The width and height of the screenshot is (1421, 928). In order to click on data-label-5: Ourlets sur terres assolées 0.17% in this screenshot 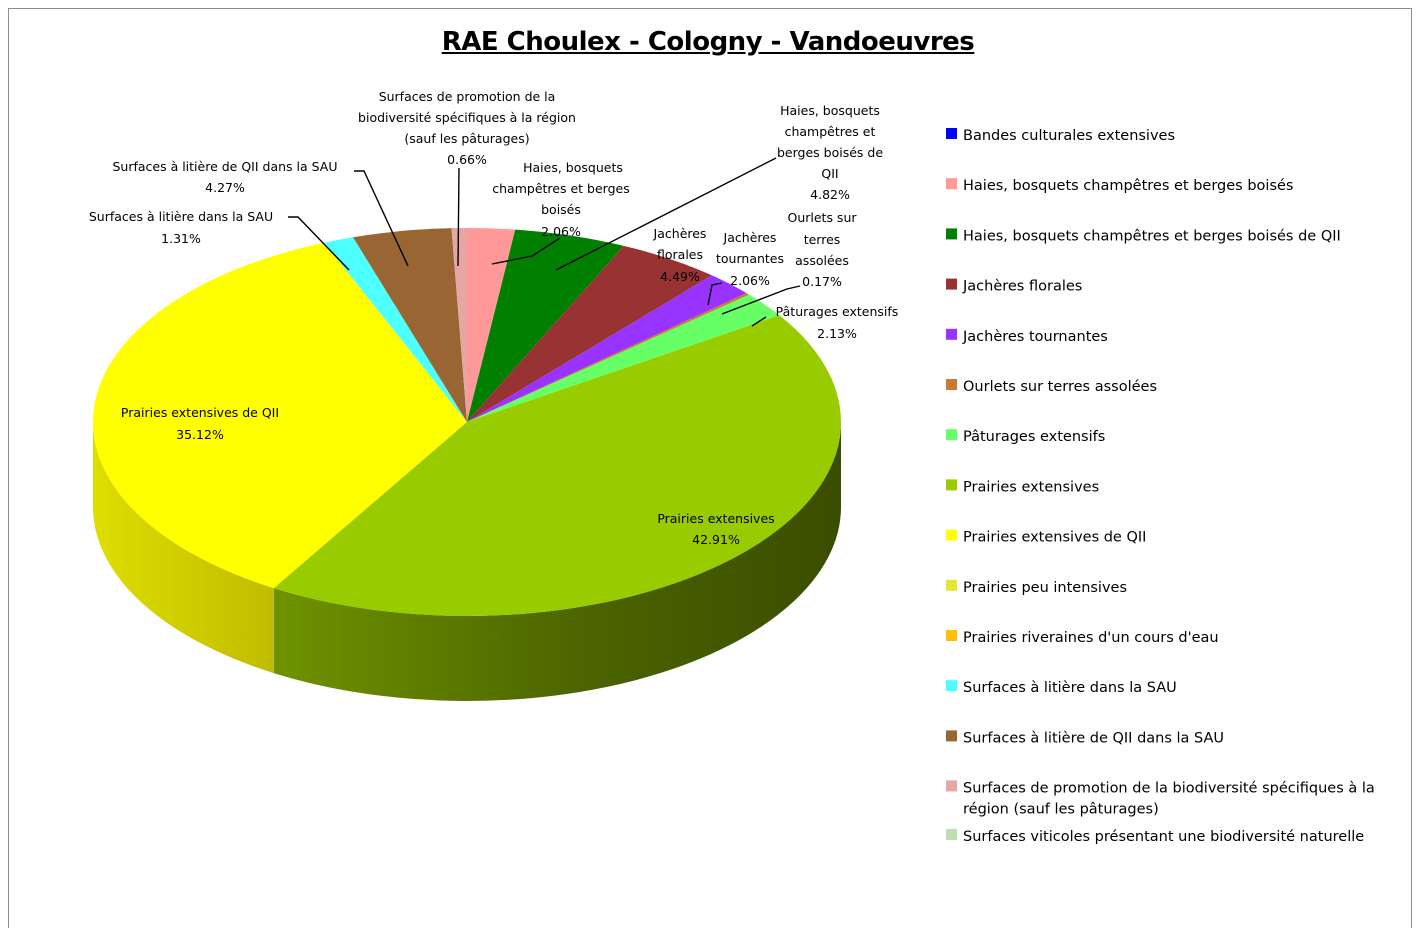, I will do `click(822, 249)`.